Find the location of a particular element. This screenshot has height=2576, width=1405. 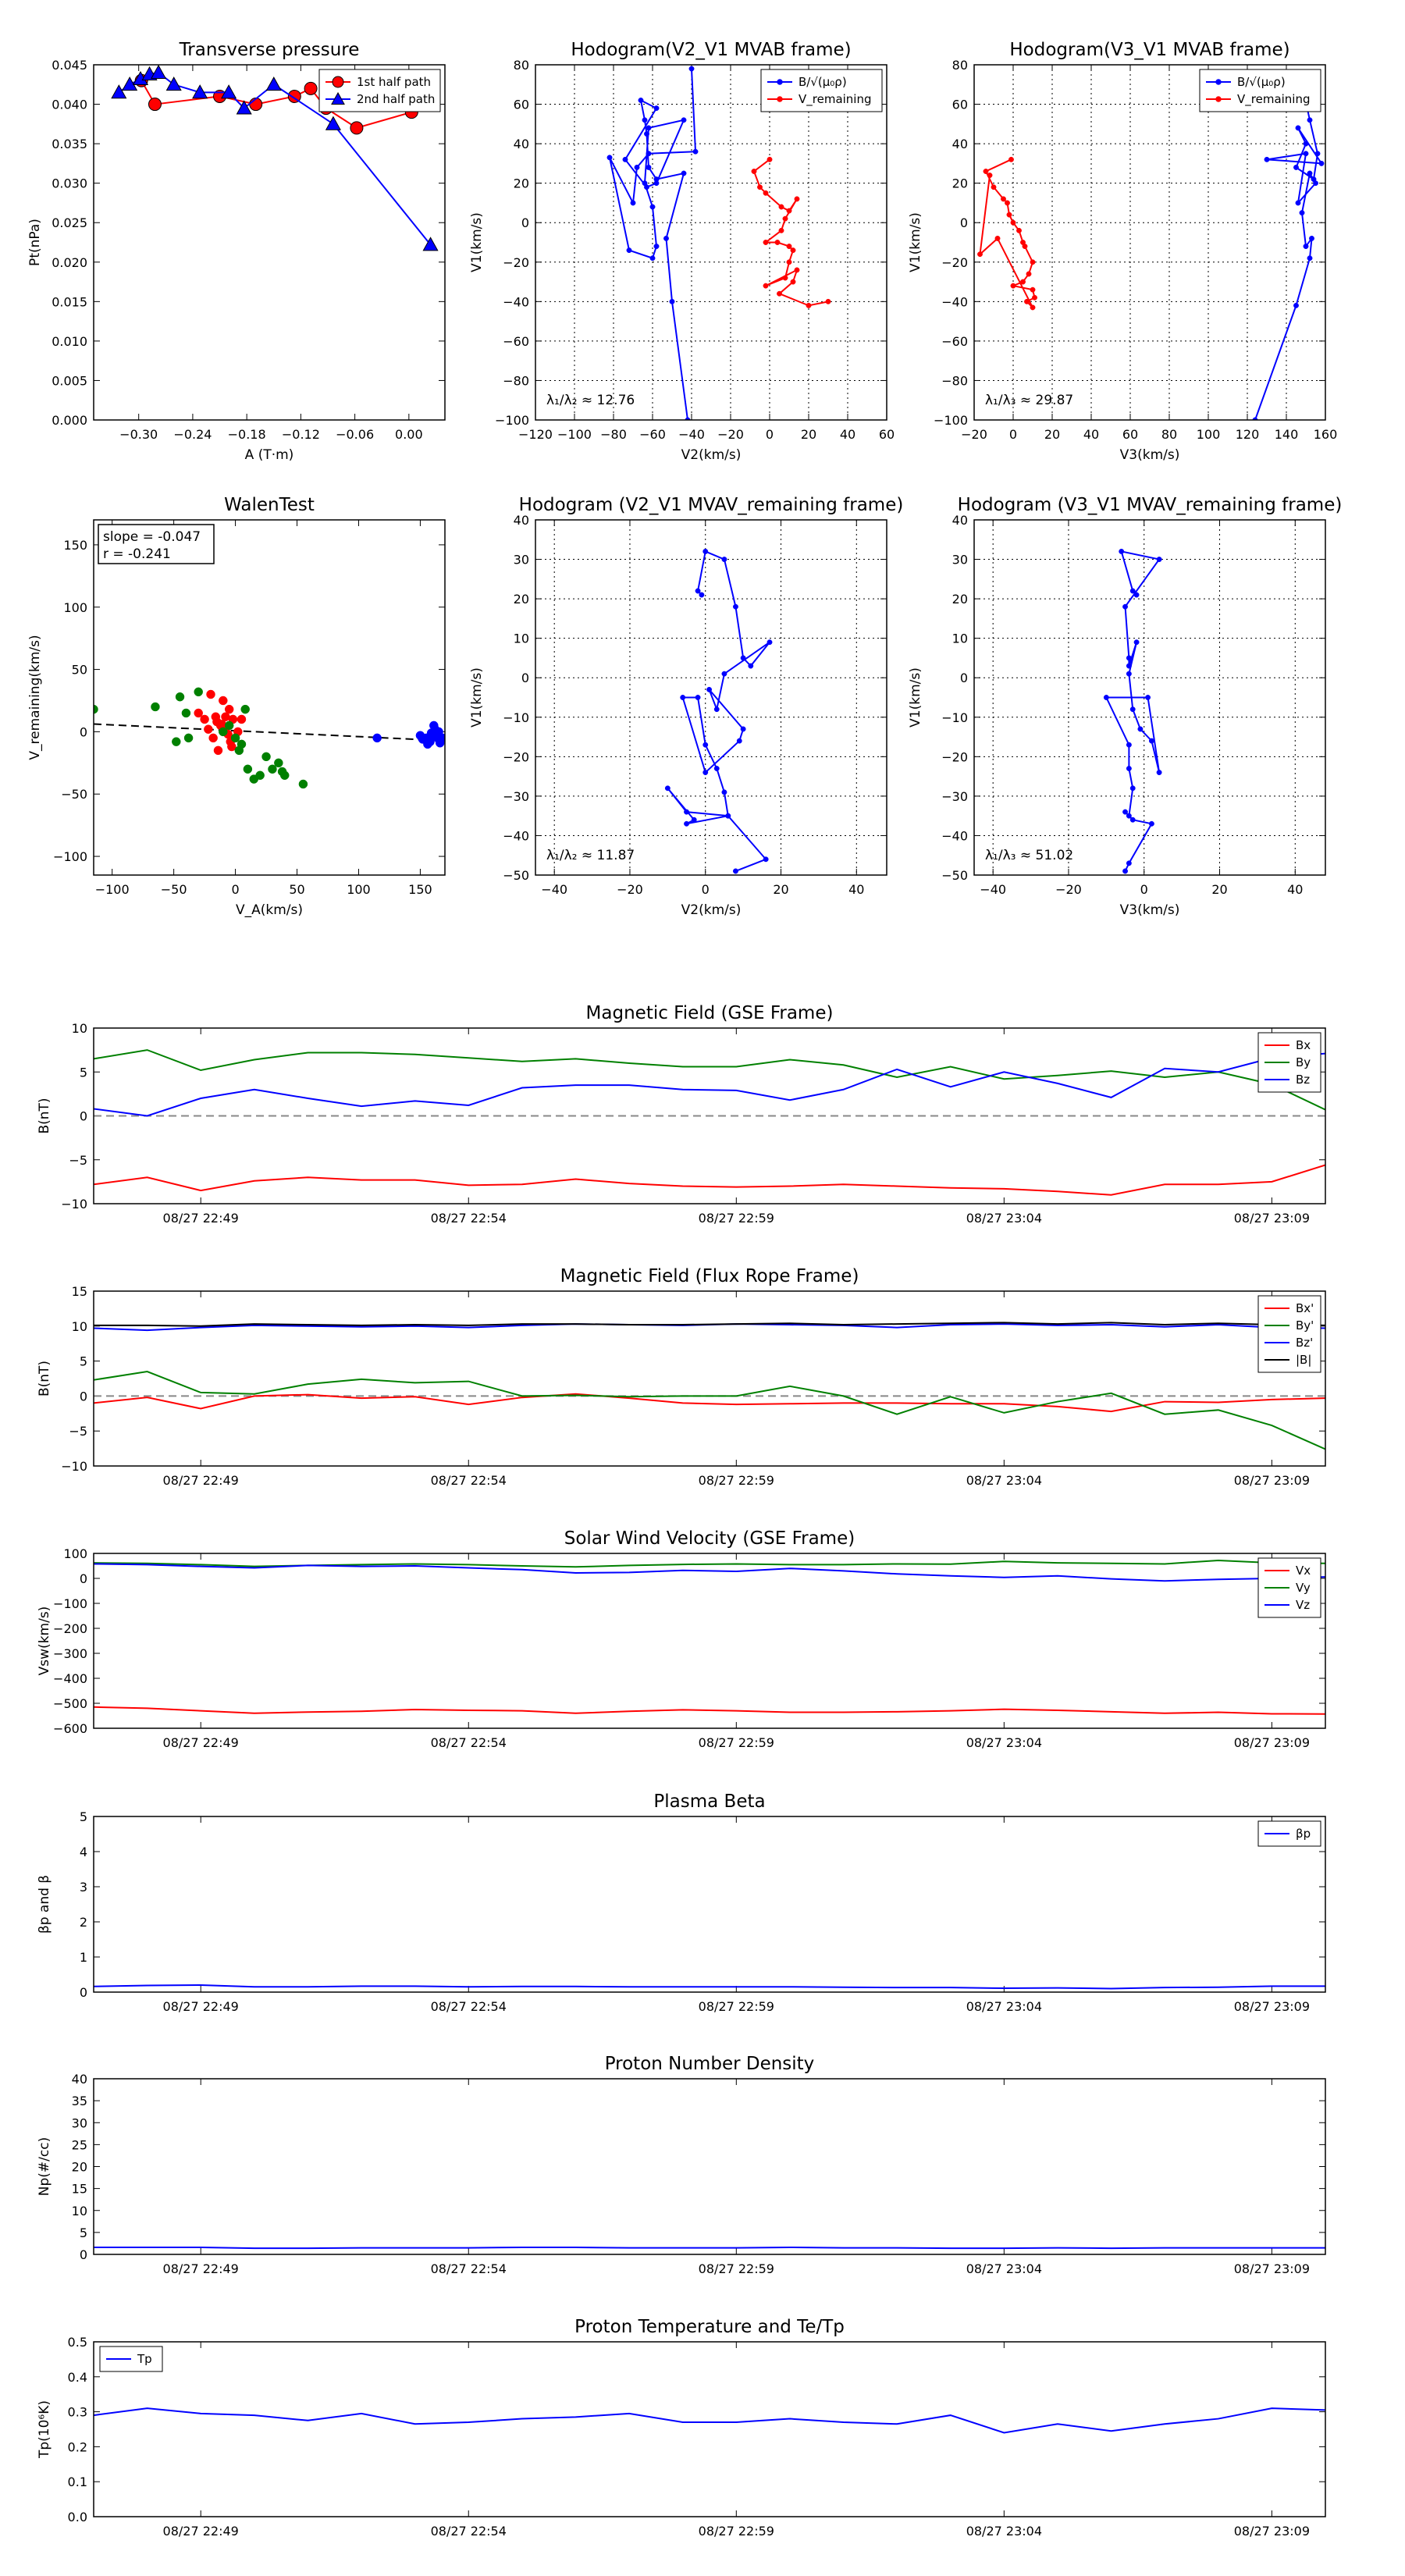

x-tick-label: −20 is located at coordinates (730, 434).